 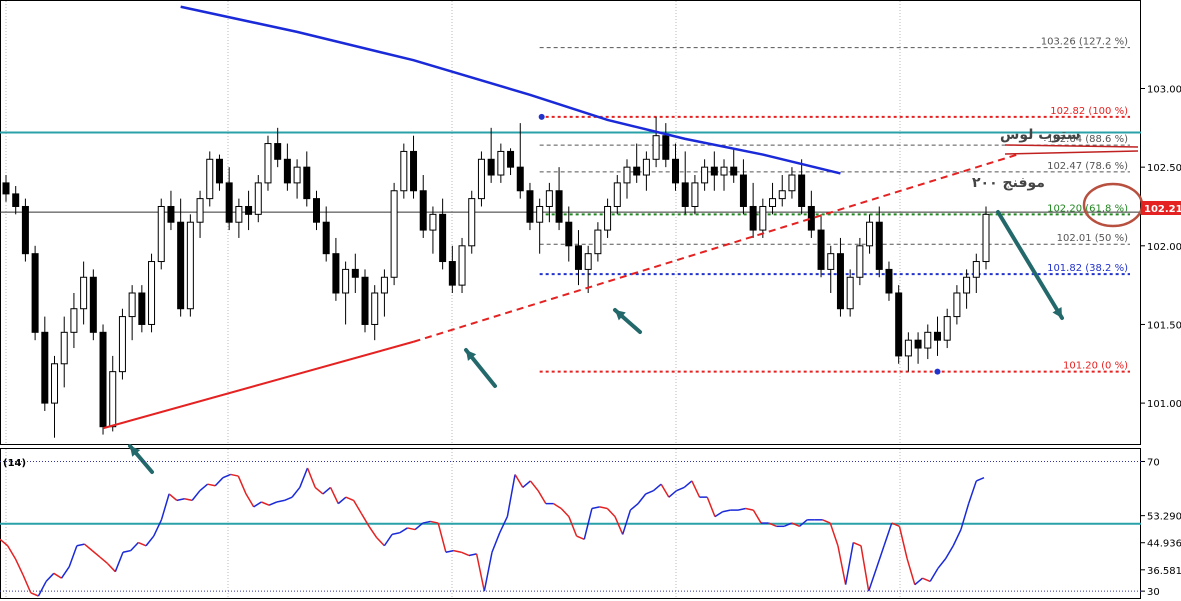 What do you see at coordinates (1087, 139) in the screenshot?
I see `fib-level-label: 102.64 (88.6 %)` at bounding box center [1087, 139].